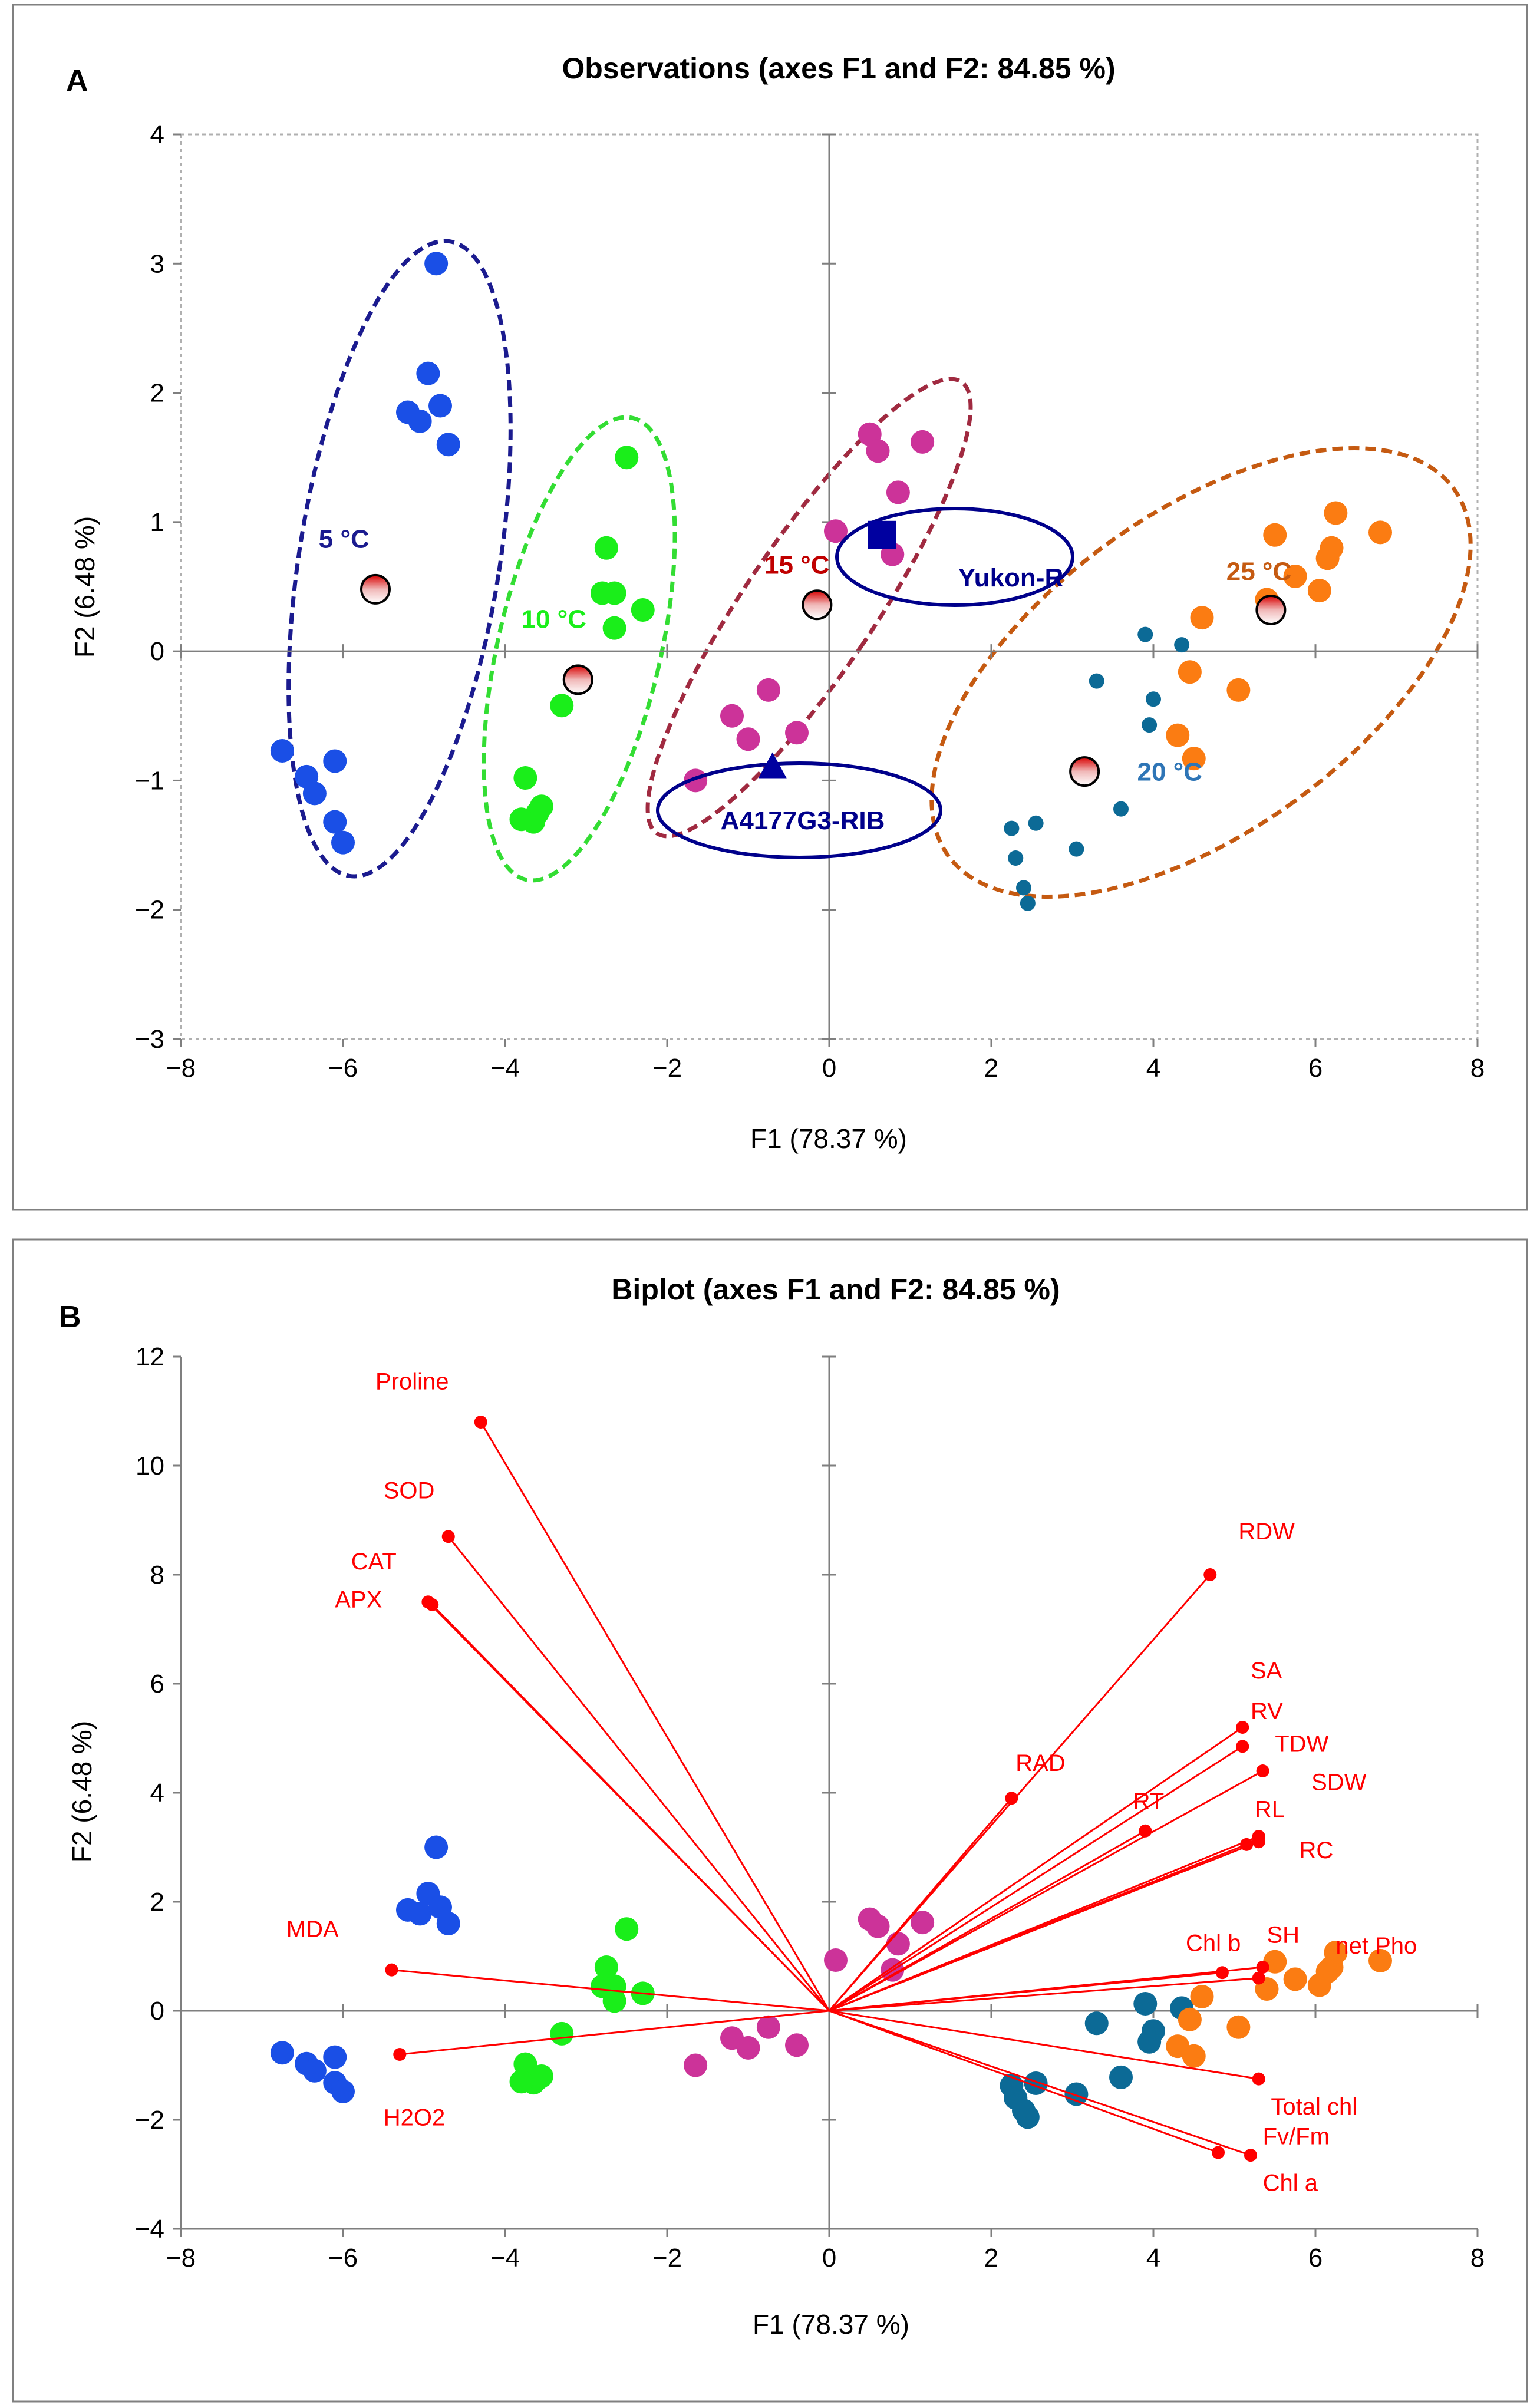  What do you see at coordinates (150, 1466) in the screenshot?
I see `y-tick-label: 10` at bounding box center [150, 1466].